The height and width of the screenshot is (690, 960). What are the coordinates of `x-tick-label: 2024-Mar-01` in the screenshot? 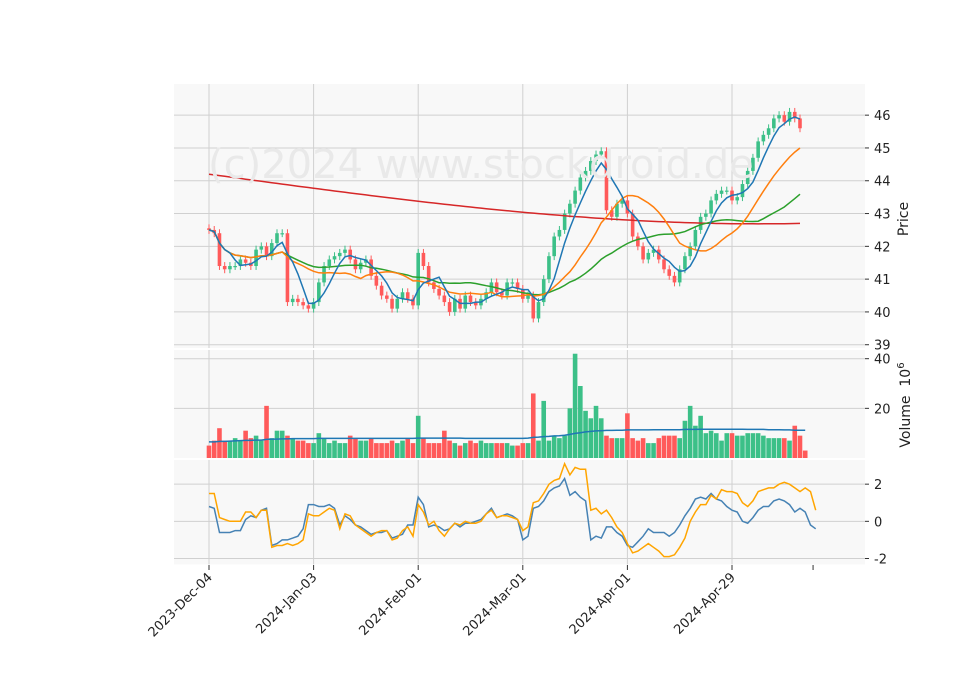 It's located at (495, 604).